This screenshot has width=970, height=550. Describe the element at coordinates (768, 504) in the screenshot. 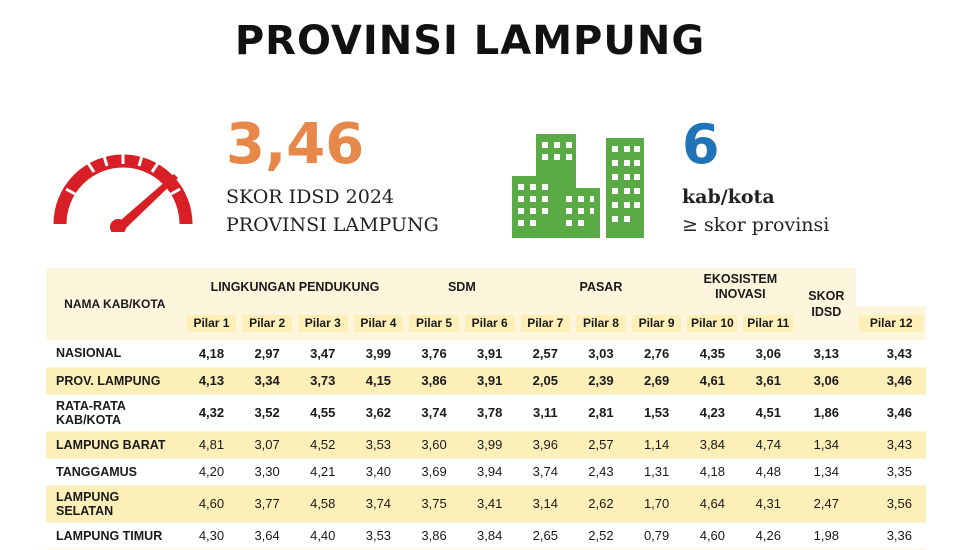

I see `cell-pilar-11: 4,31` at that location.